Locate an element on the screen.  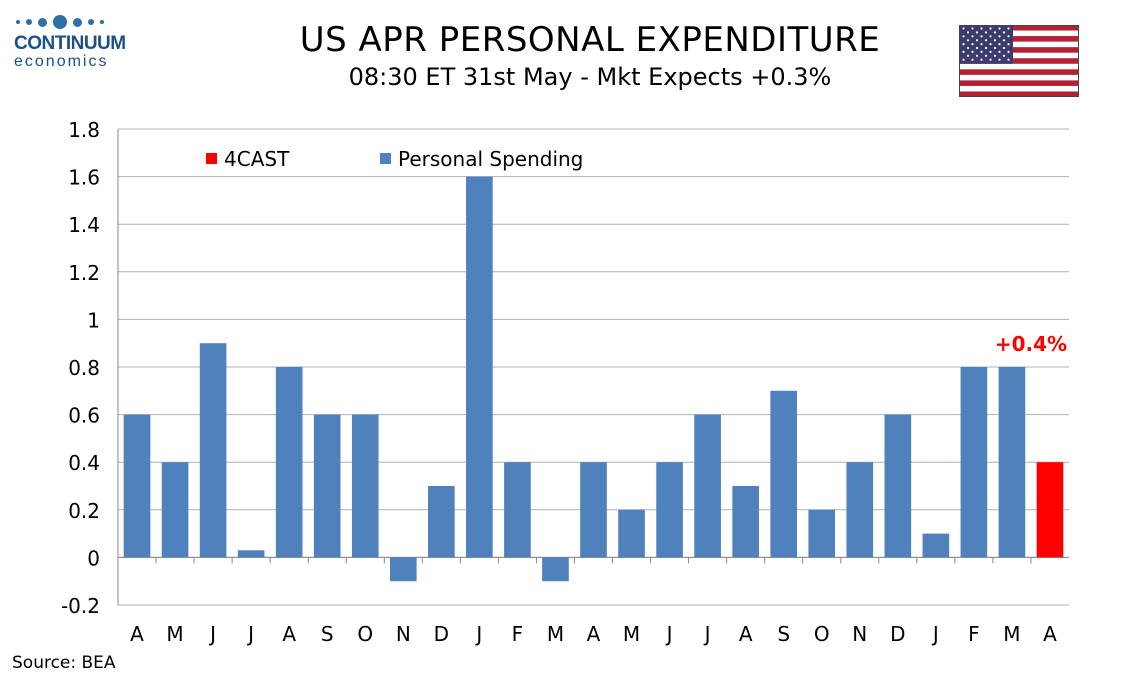
y-tick-label: 0.8 is located at coordinates (84, 368).